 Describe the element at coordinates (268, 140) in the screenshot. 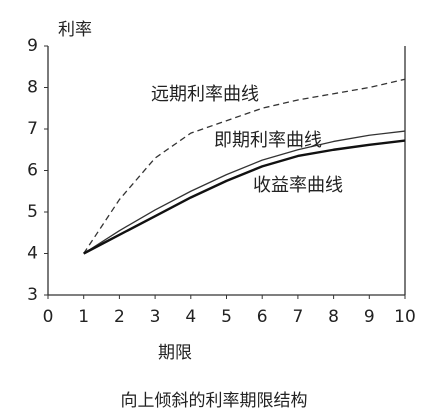

I see `series-label: 即期利率曲线` at that location.